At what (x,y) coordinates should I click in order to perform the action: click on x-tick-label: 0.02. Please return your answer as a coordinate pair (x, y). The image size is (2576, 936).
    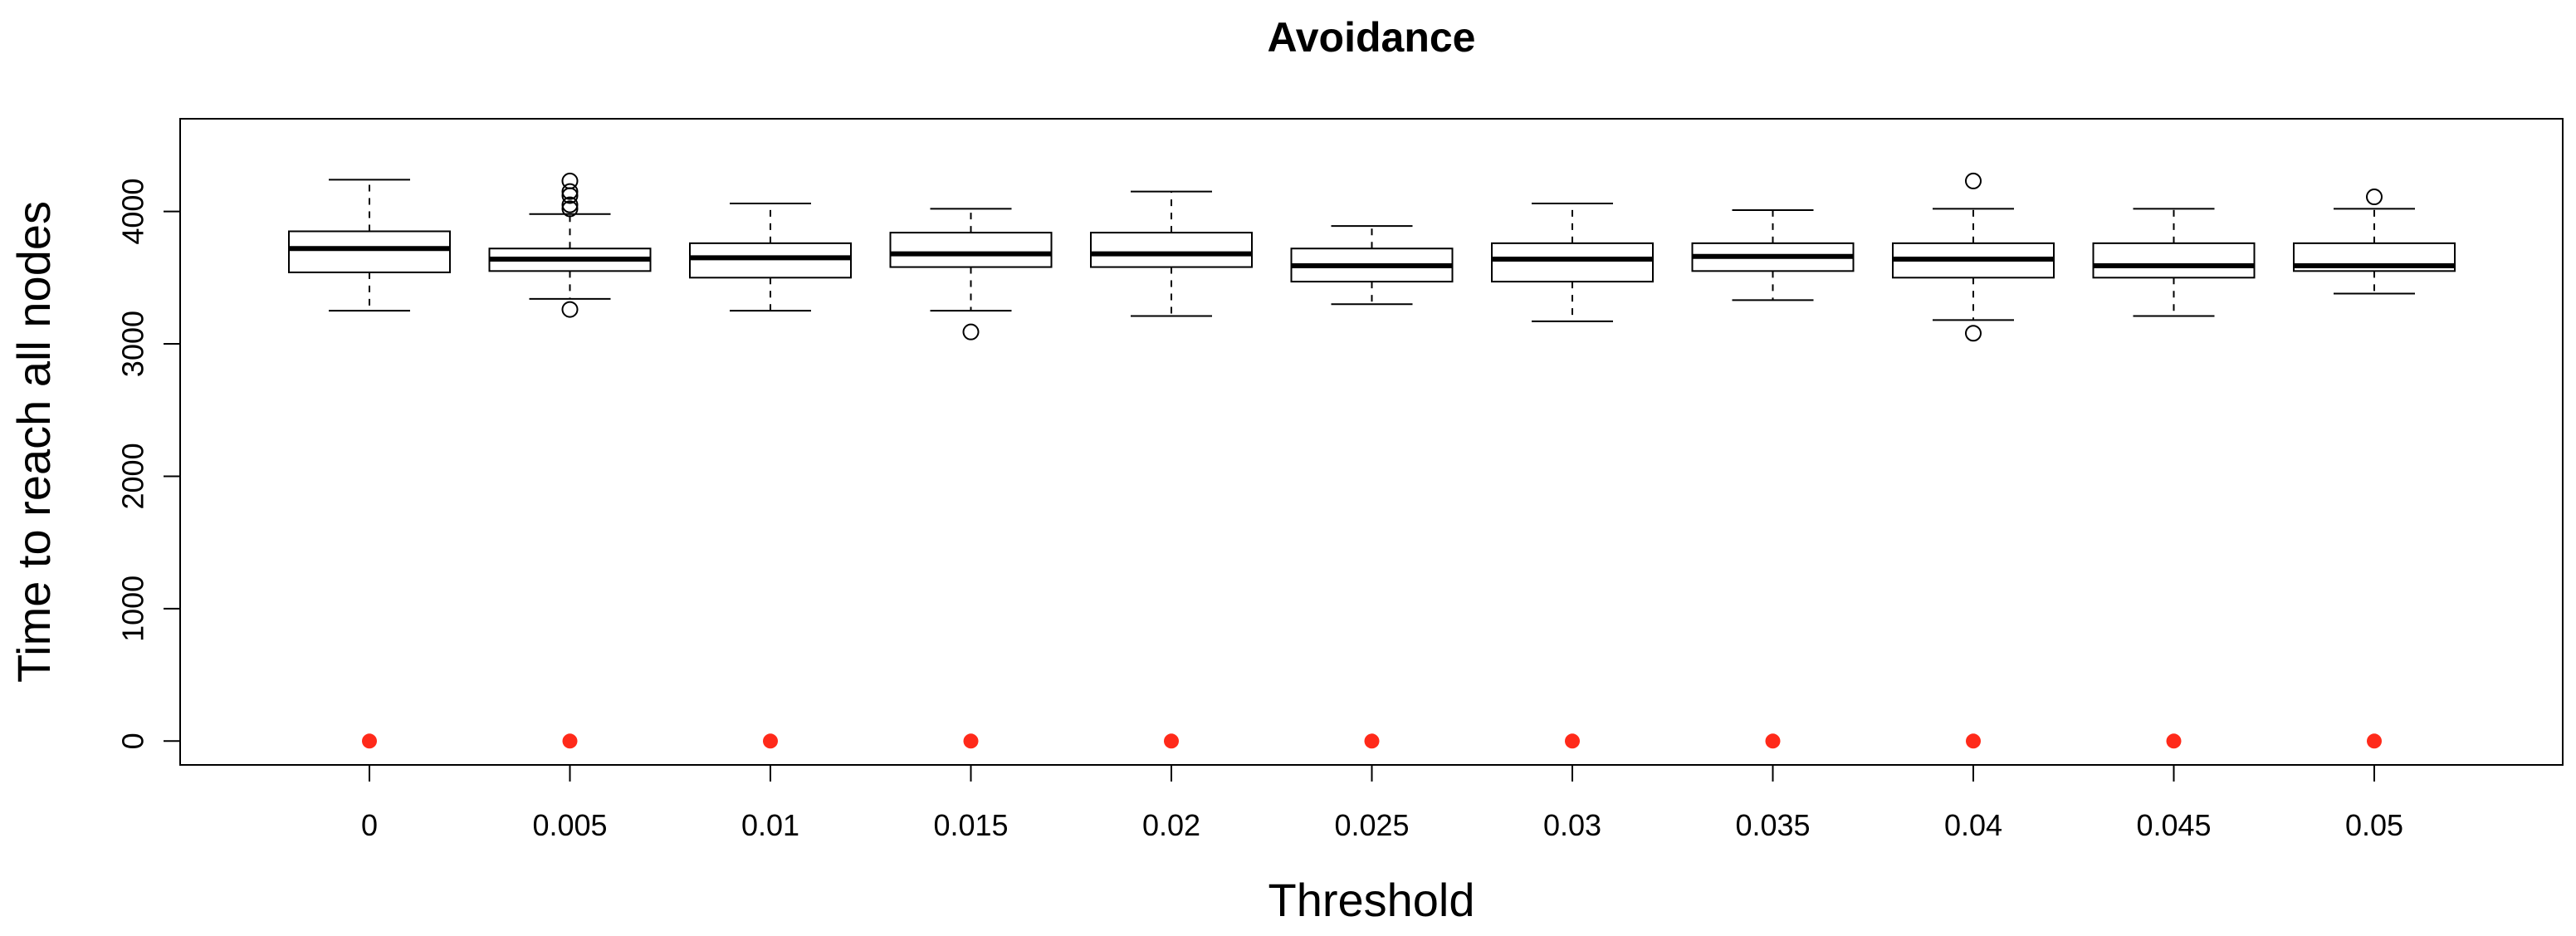
    Looking at the image, I should click on (1171, 825).